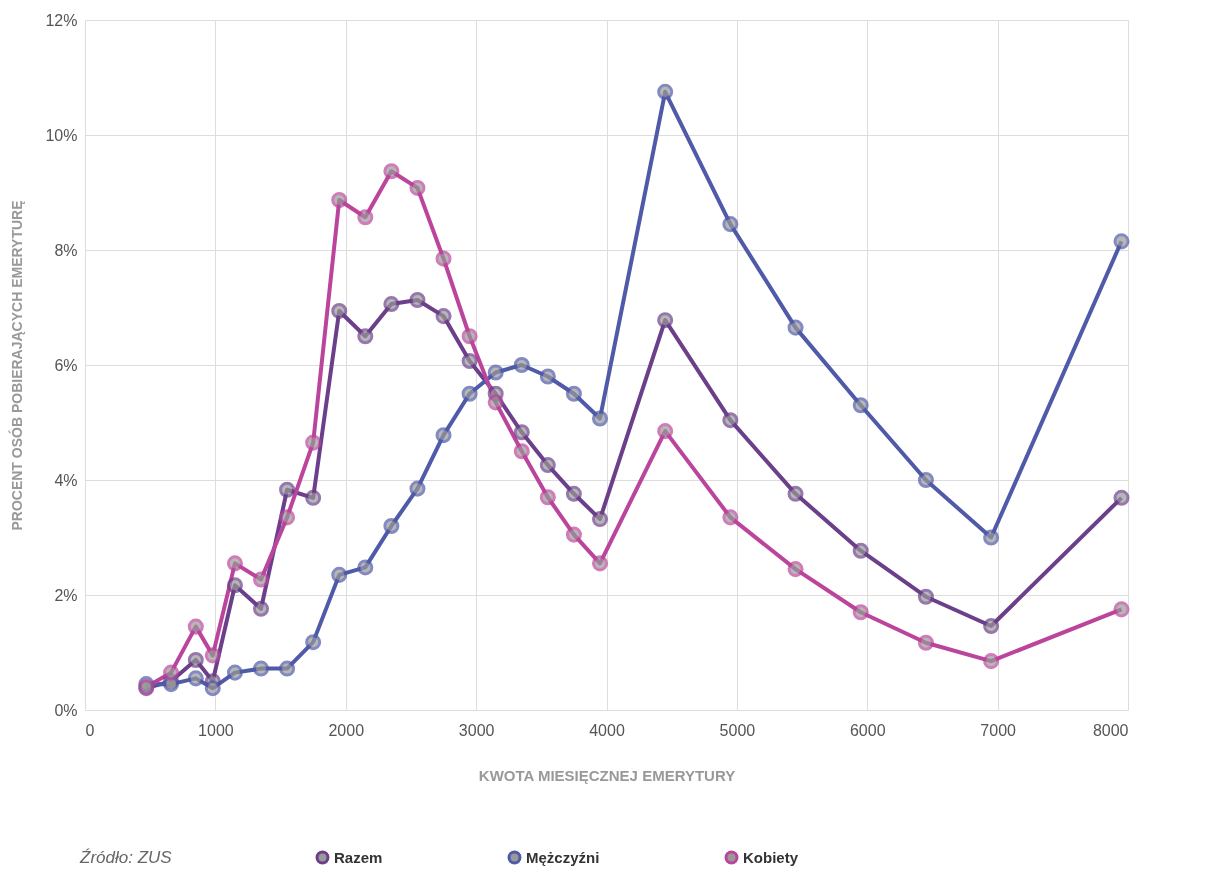 The width and height of the screenshot is (1207, 884). Describe the element at coordinates (216, 730) in the screenshot. I see `x-tick-label: 1000` at that location.